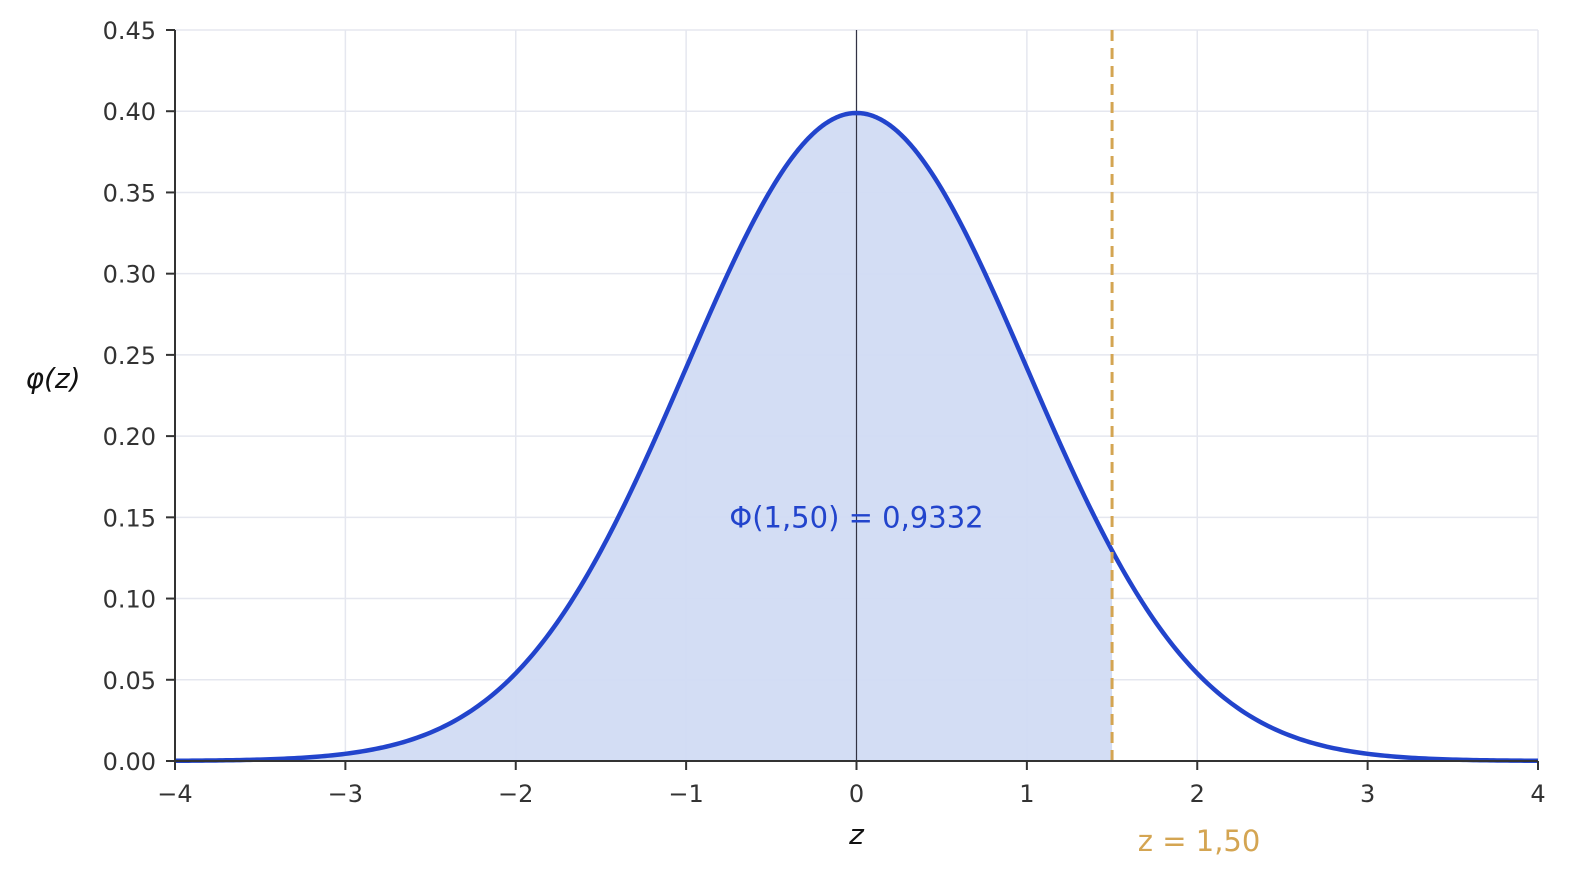 The width and height of the screenshot is (1580, 883). I want to click on y-tick-label-9: 0.45, so click(129, 31).